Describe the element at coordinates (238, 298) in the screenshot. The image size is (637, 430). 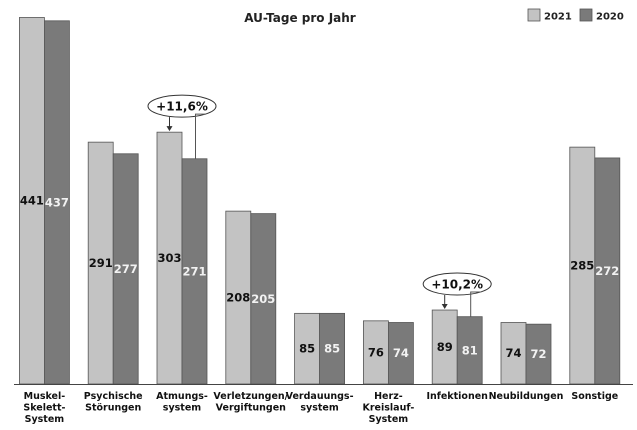
I see `value-label-2021-3: 208` at that location.